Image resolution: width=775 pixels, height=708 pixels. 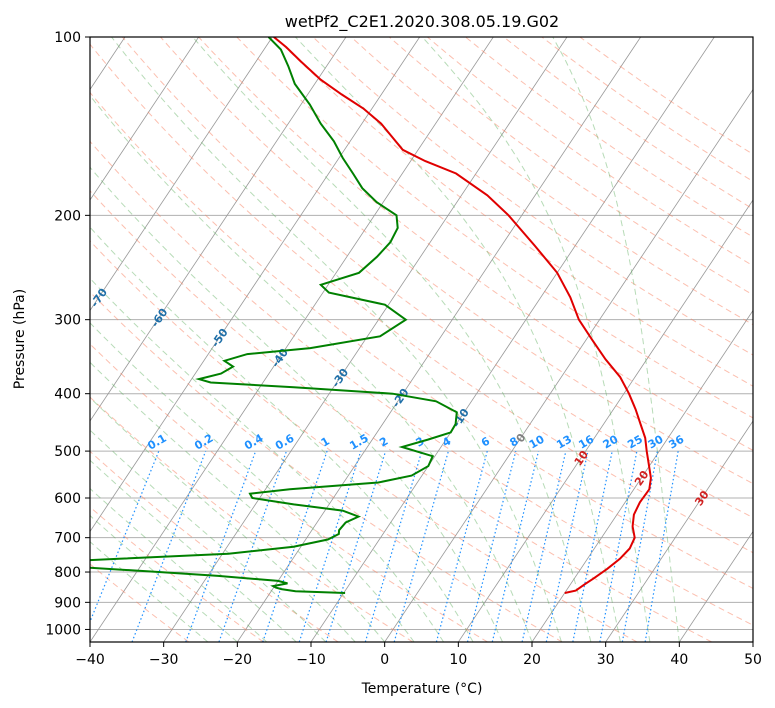 I want to click on x-tick-label: 30, so click(x=606, y=660).